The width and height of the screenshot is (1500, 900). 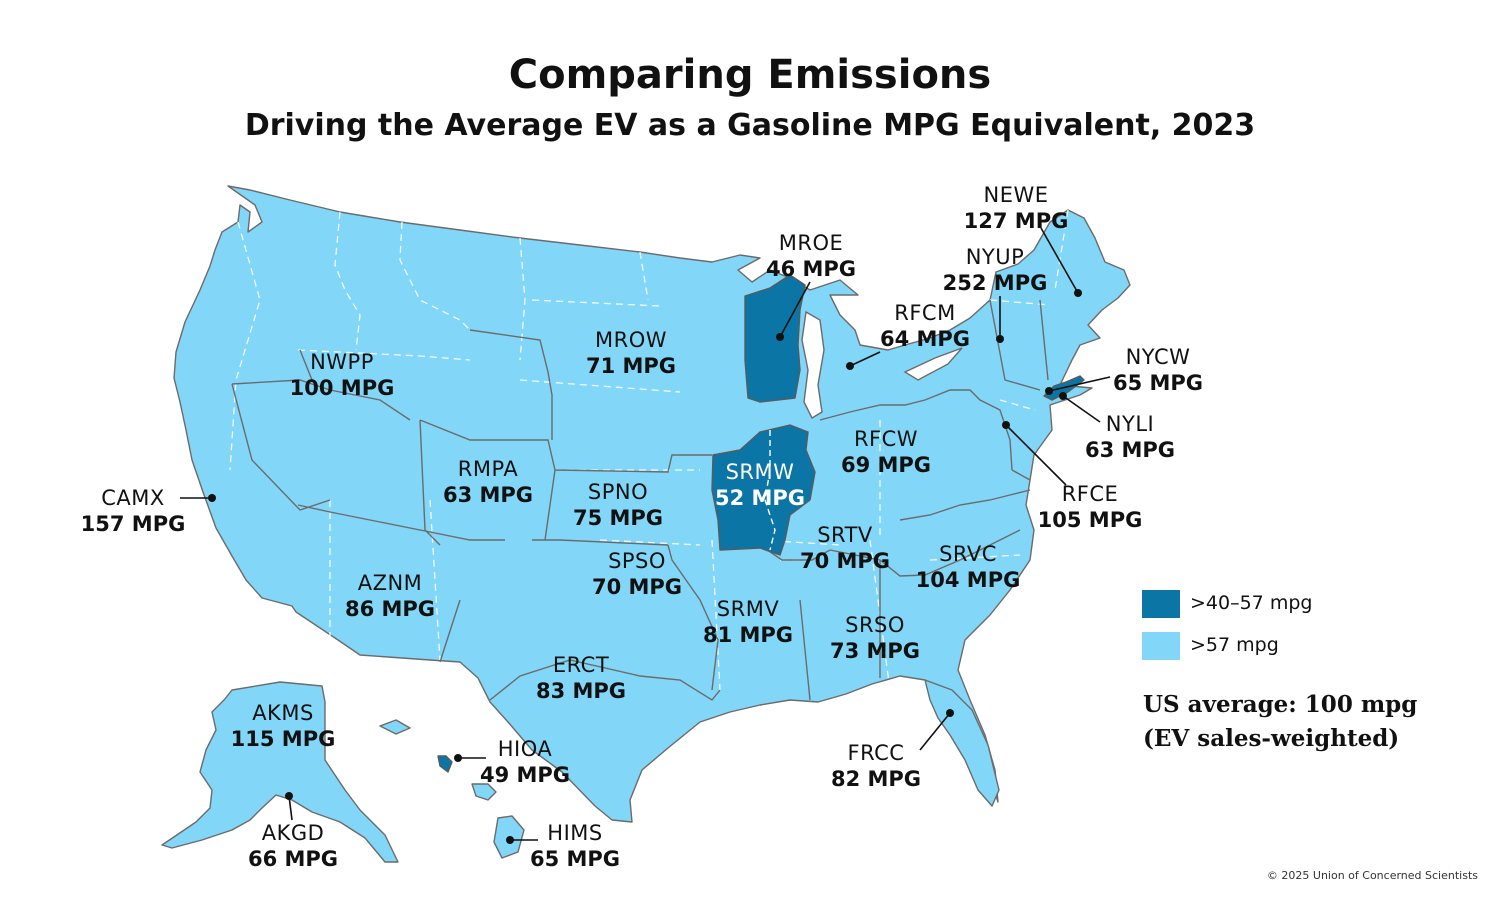 I want to click on region-label-akgd: AKGD 66 MPG, so click(x=293, y=846).